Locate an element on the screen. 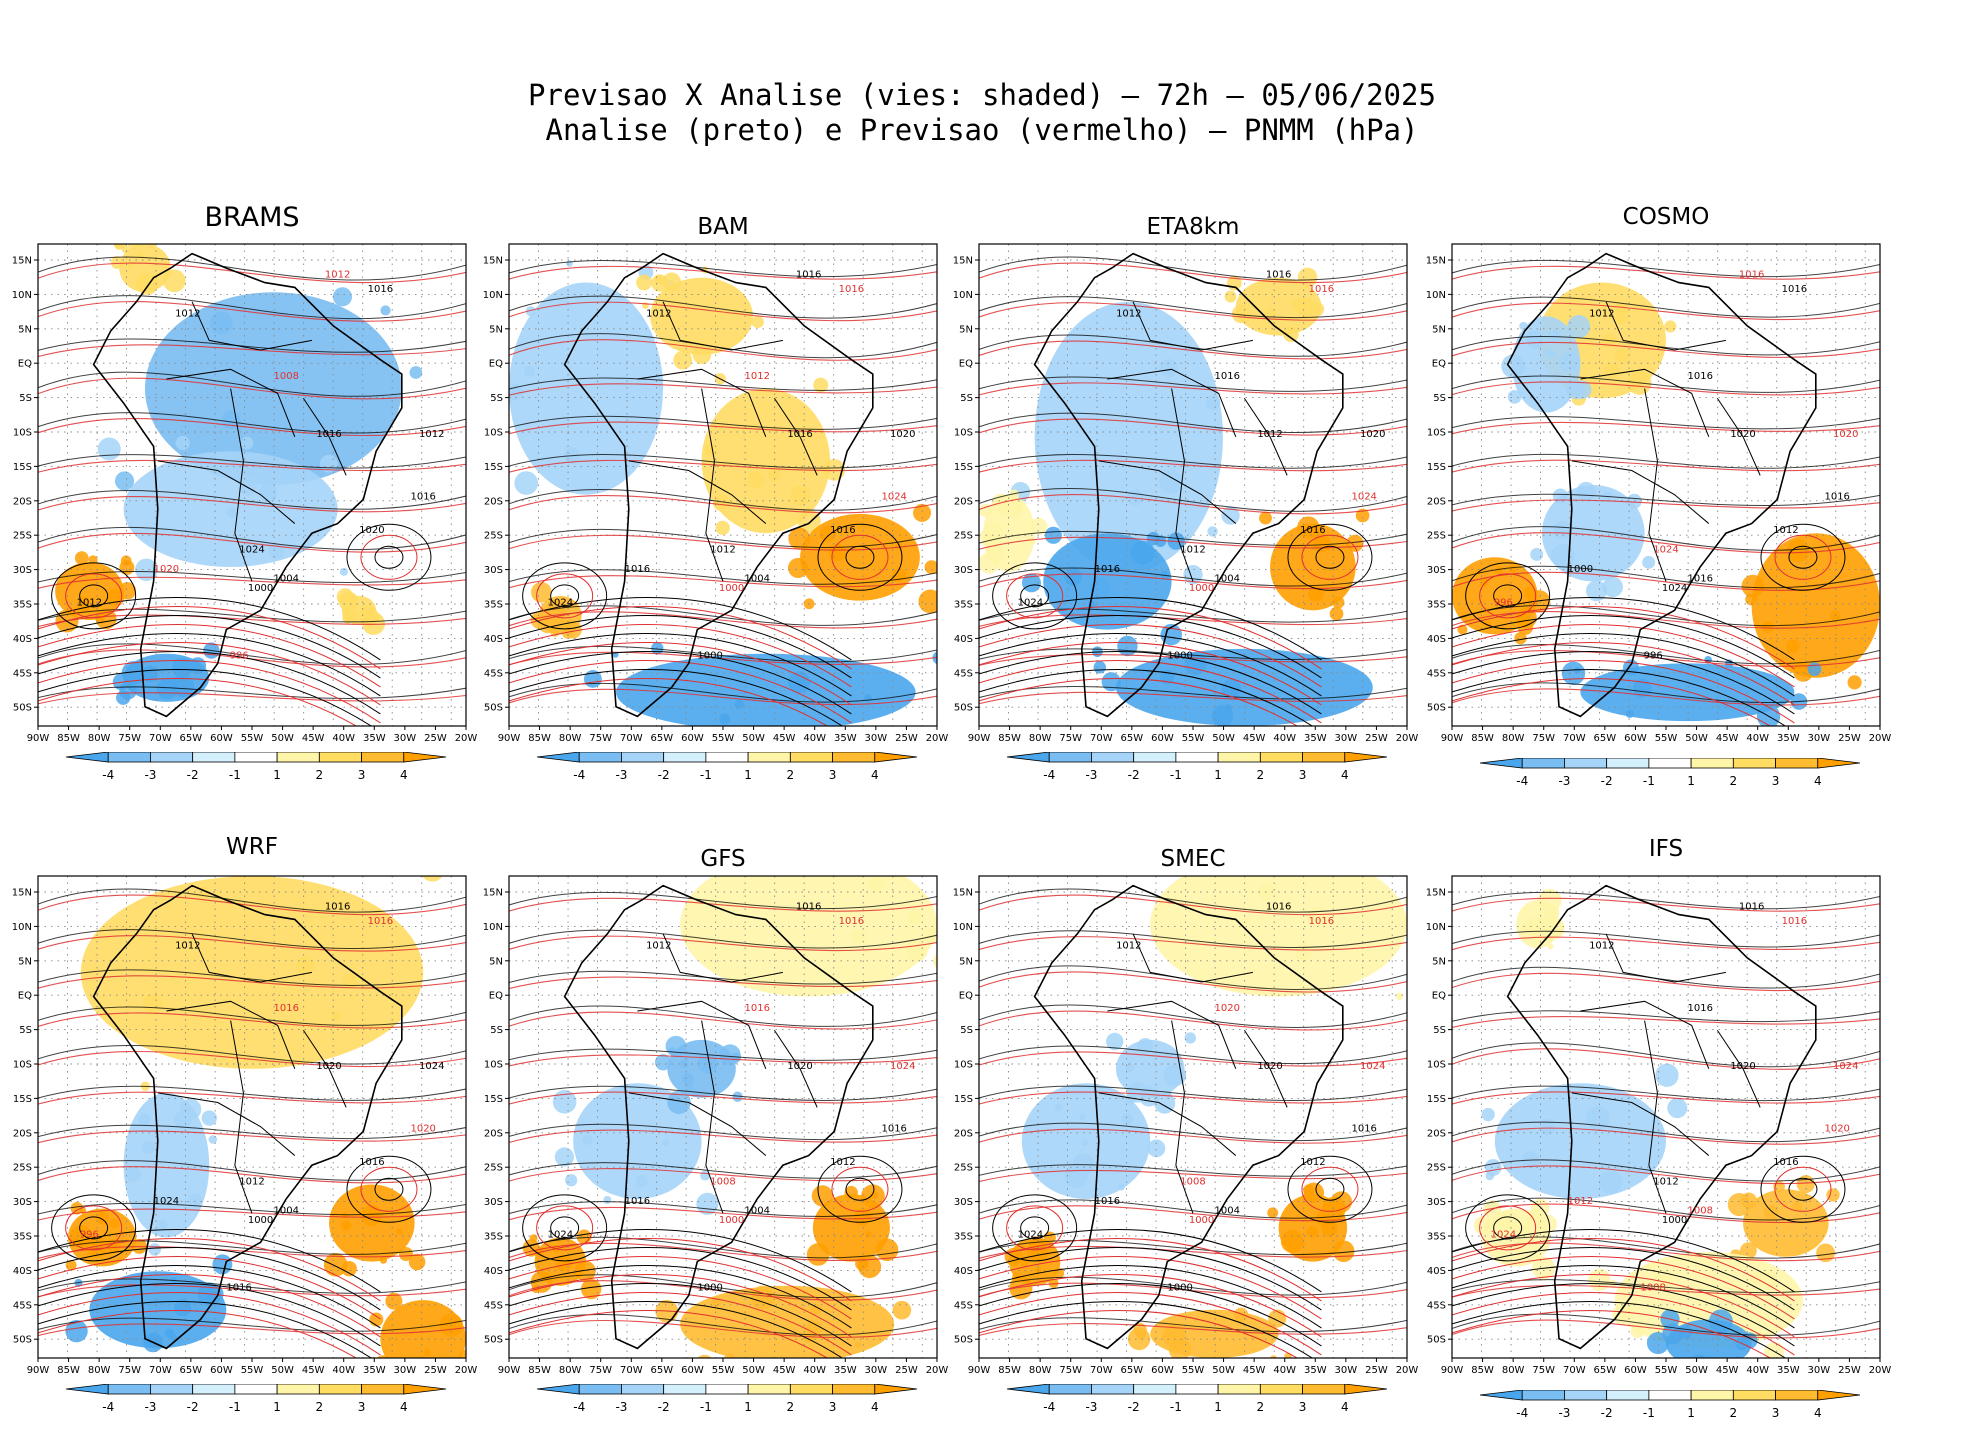 This screenshot has height=1436, width=1964. lon-tick-label: 35W is located at coordinates (845, 738).